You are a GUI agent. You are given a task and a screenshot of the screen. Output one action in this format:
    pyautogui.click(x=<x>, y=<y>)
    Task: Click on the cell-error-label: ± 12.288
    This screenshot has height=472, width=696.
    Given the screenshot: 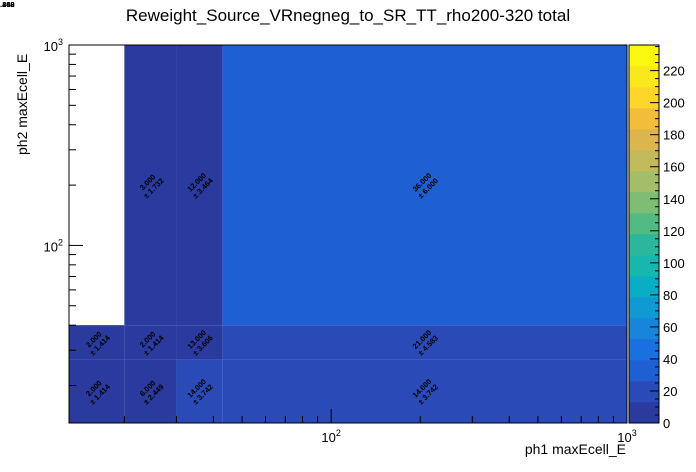 What is the action you would take?
    pyautogui.click(x=7, y=4)
    